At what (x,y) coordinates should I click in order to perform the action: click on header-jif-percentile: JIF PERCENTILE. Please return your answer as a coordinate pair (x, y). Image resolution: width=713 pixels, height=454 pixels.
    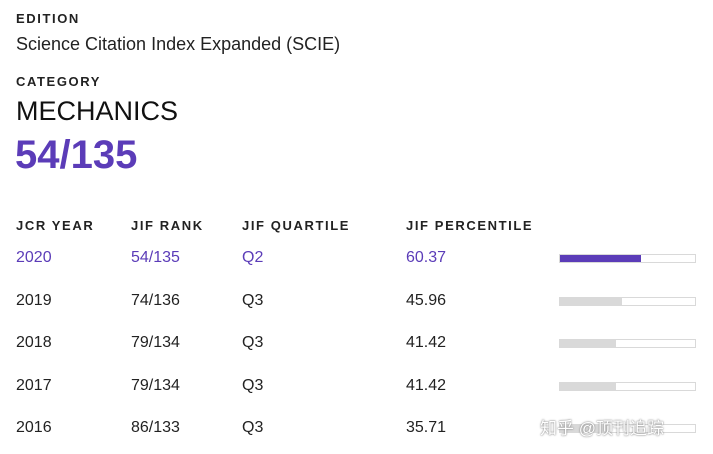
    Looking at the image, I should click on (470, 225).